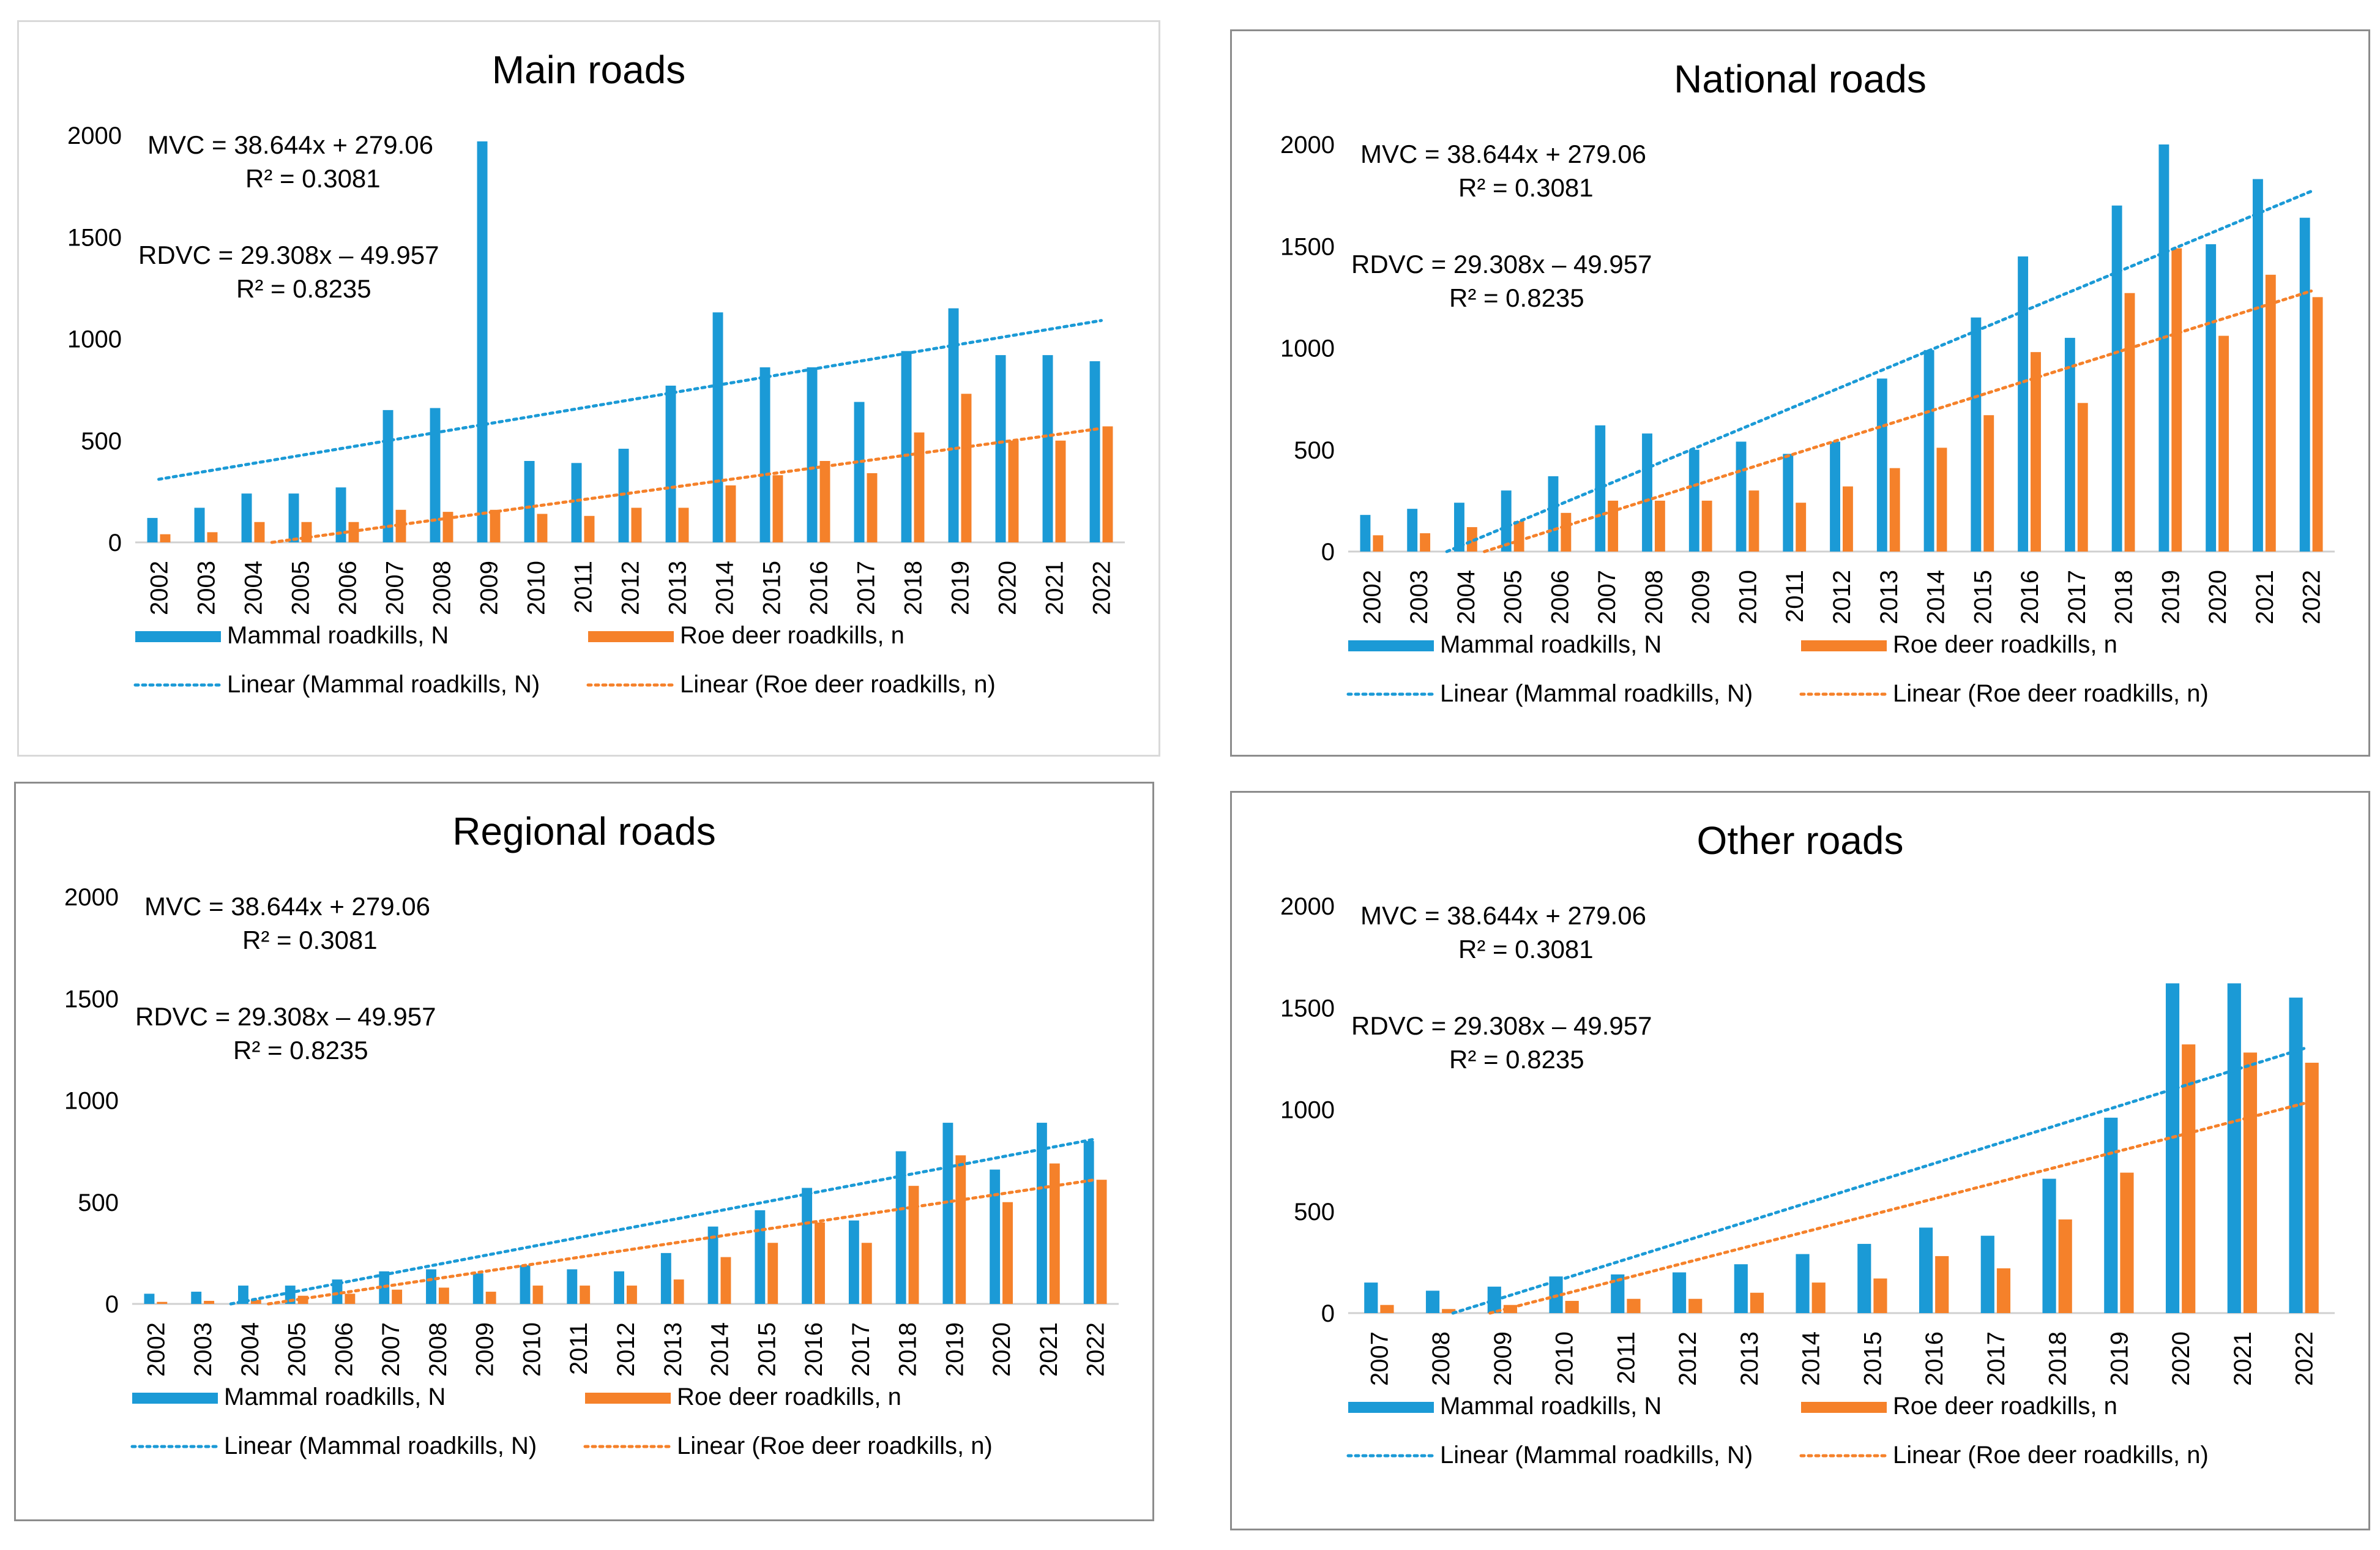 The height and width of the screenshot is (1550, 2380). I want to click on x-tick-label: 2009, so click(1503, 1358).